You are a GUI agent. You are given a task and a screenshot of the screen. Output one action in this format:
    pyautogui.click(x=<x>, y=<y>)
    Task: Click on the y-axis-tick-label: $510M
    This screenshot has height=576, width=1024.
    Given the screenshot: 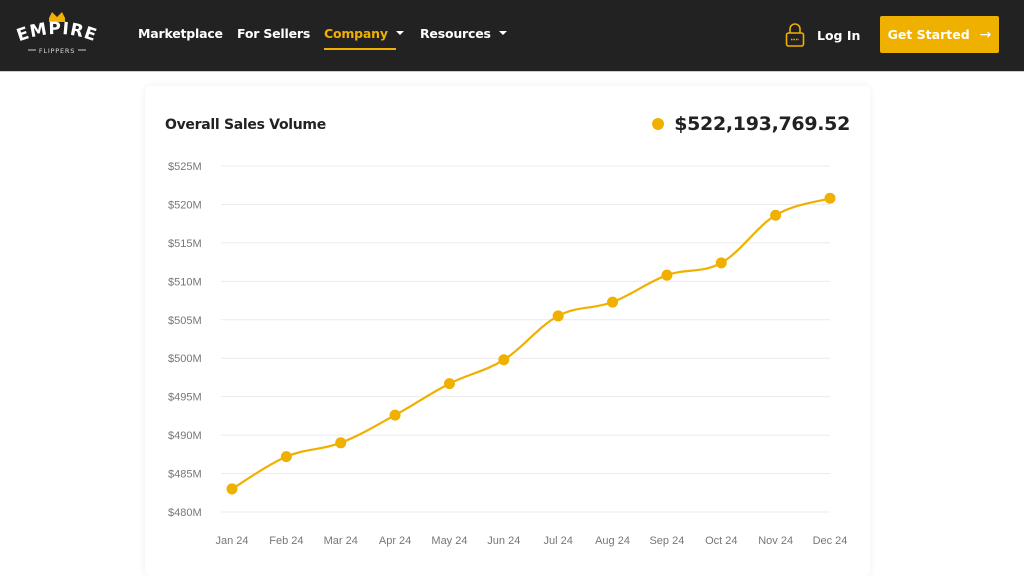 What is the action you would take?
    pyautogui.click(x=185, y=282)
    